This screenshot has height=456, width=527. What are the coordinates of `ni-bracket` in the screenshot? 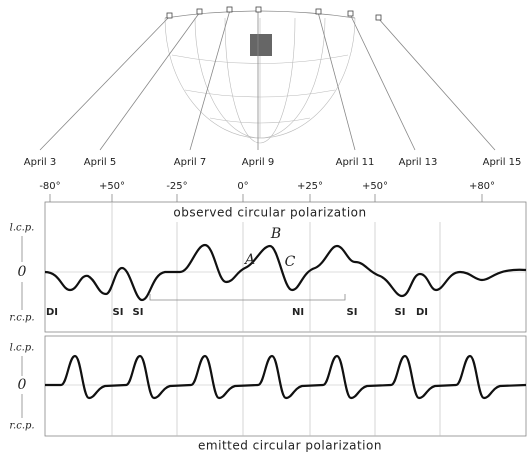 It's located at (247, 297).